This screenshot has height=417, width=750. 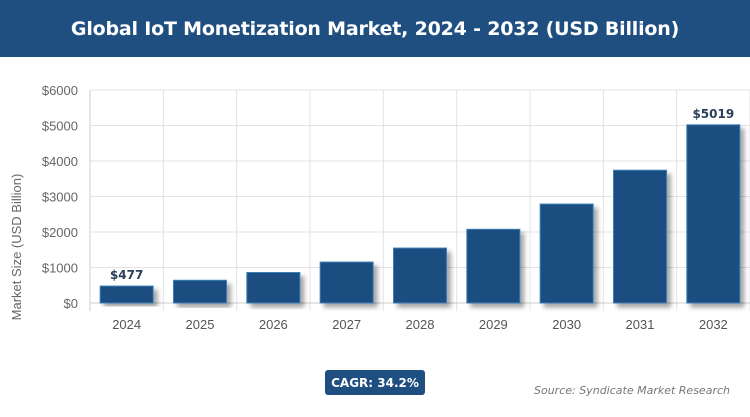 What do you see at coordinates (420, 324) in the screenshot?
I see `x-tick-label: 2028` at bounding box center [420, 324].